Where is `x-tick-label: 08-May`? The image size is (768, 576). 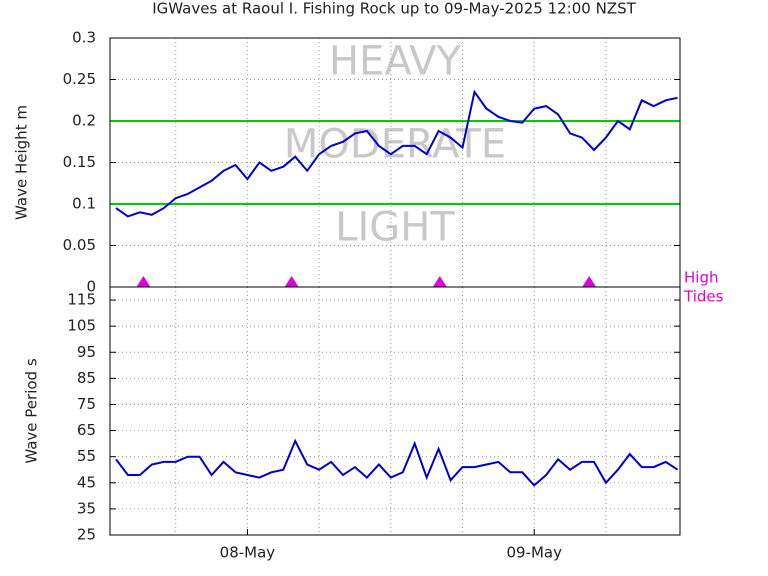 x-tick-label: 08-May is located at coordinates (248, 553).